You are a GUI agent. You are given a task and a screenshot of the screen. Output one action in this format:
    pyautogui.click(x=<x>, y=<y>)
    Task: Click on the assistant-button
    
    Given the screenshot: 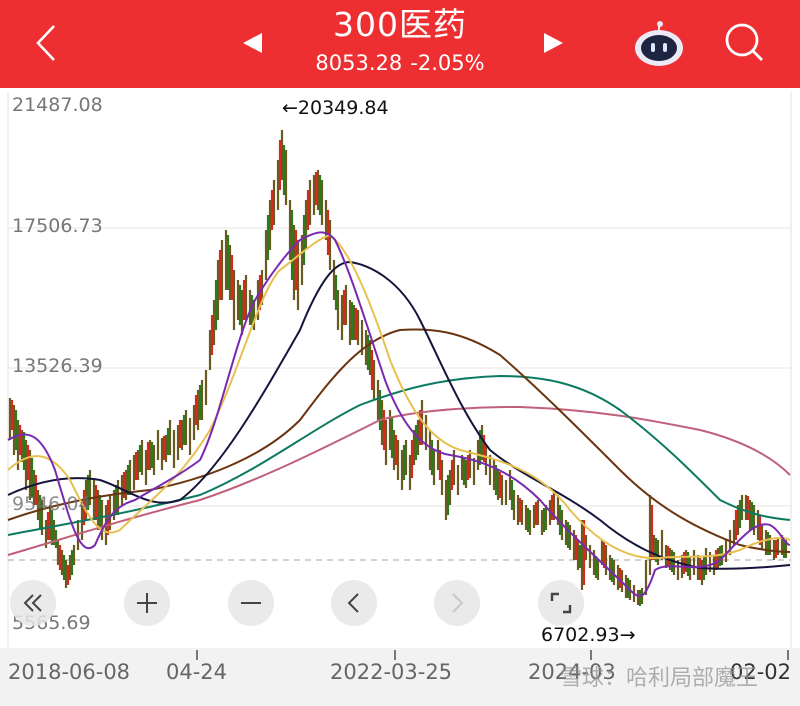 What is the action you would take?
    pyautogui.click(x=659, y=44)
    